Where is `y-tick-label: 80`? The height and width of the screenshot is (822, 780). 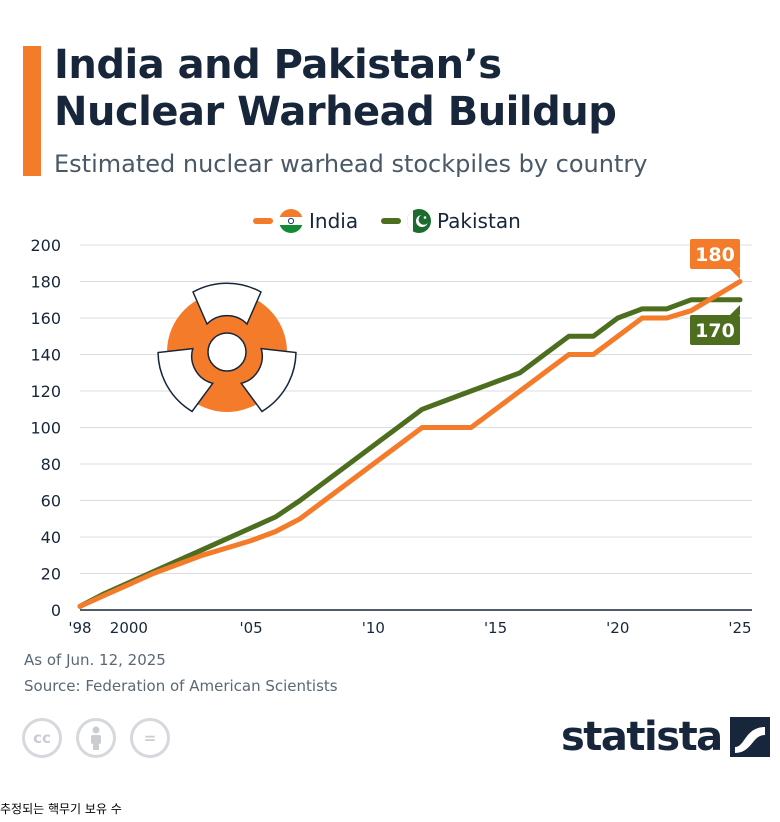
y-tick-label: 80 is located at coordinates (51, 464).